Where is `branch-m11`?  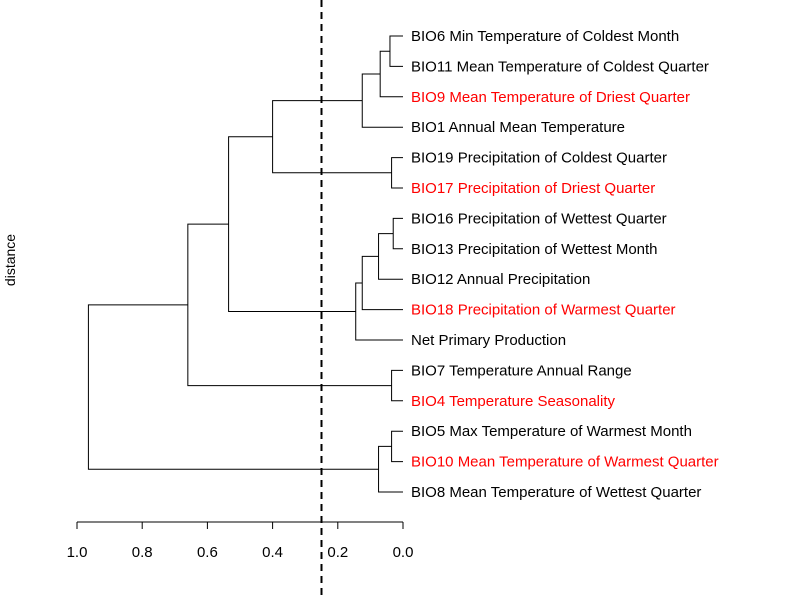 branch-m11 is located at coordinates (397, 385).